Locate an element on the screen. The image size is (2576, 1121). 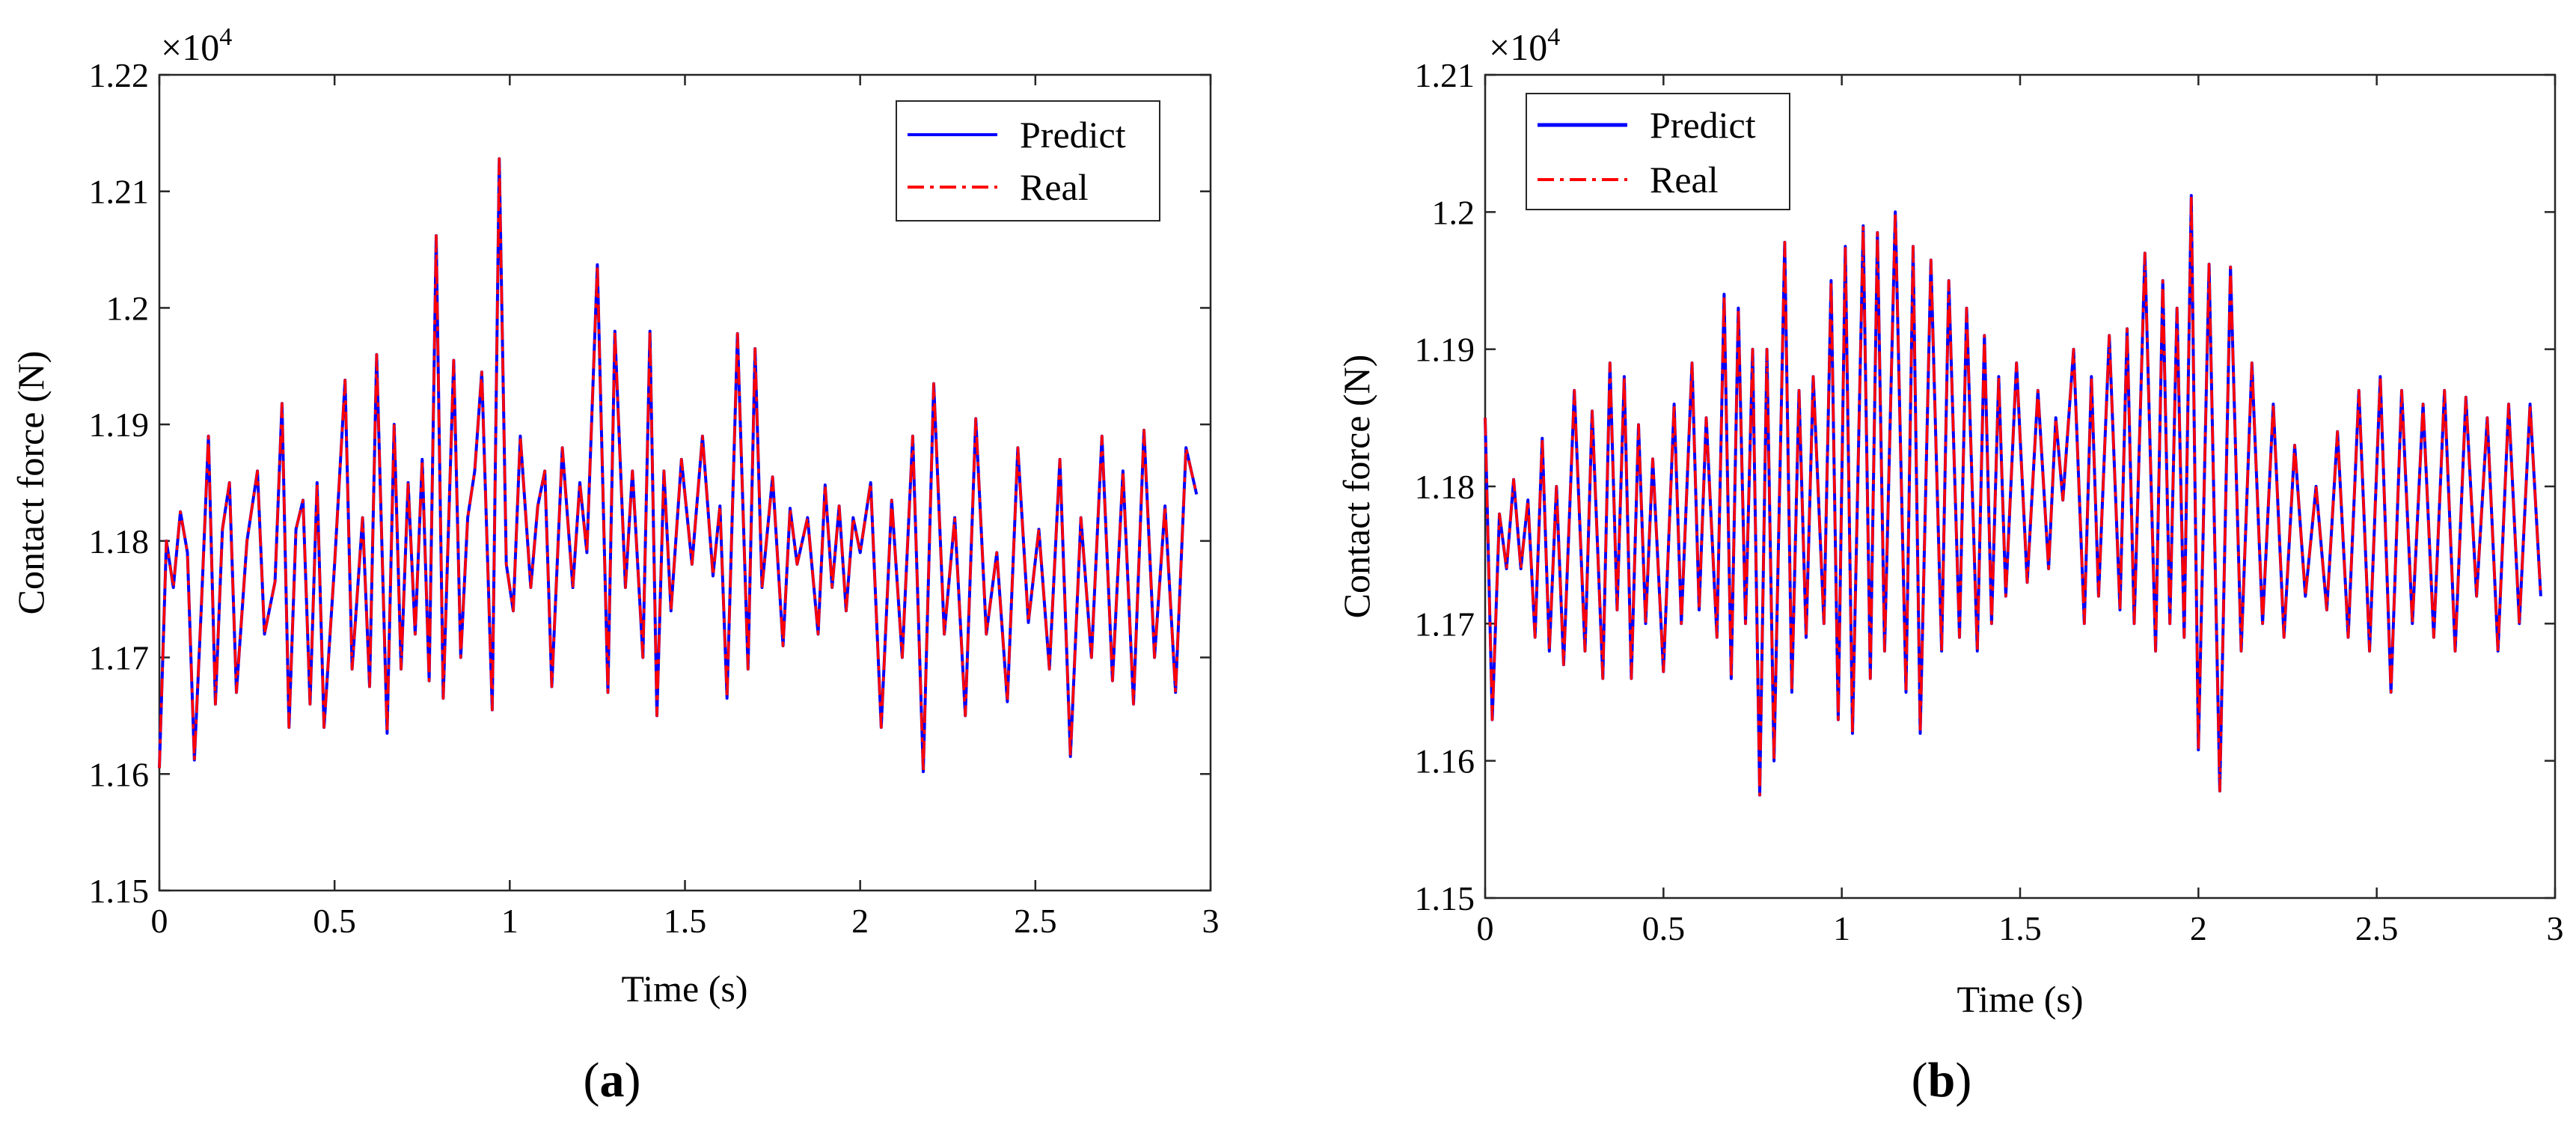
y-tick-label-b: 1.18 is located at coordinates (1445, 487).